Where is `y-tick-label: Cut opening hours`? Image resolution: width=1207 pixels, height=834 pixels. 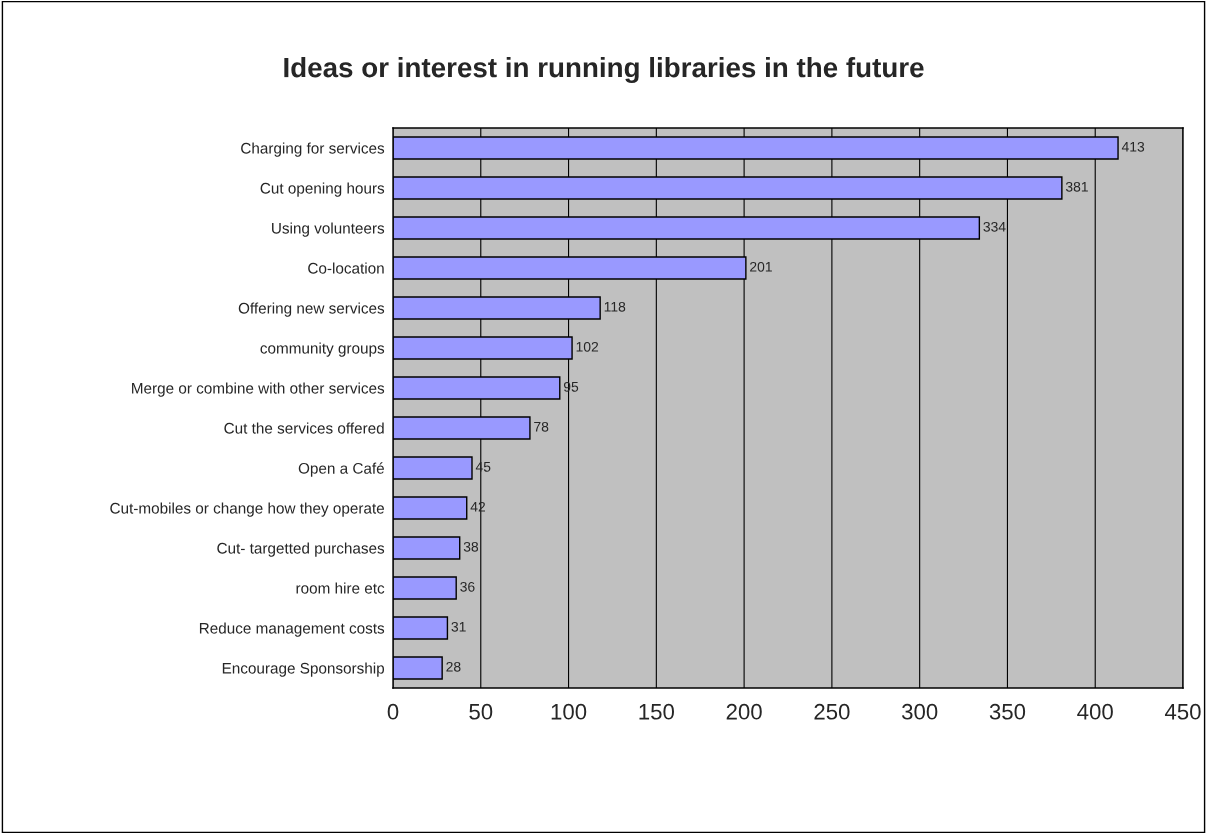 y-tick-label: Cut opening hours is located at coordinates (322, 189).